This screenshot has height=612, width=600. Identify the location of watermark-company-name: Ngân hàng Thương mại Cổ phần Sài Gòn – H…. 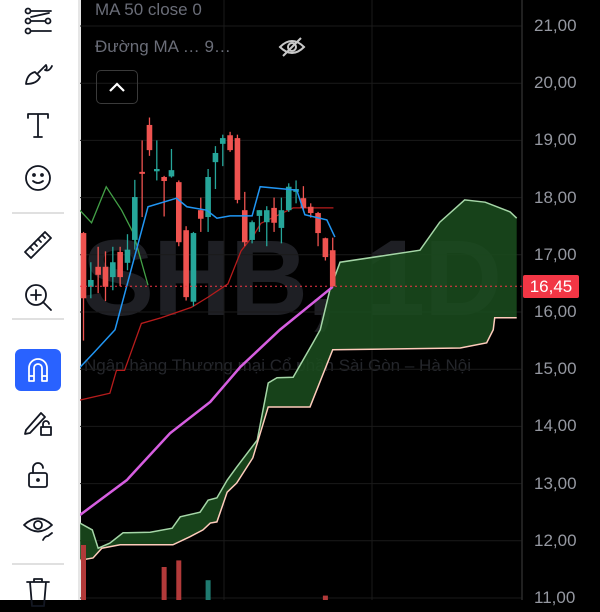
(277, 365).